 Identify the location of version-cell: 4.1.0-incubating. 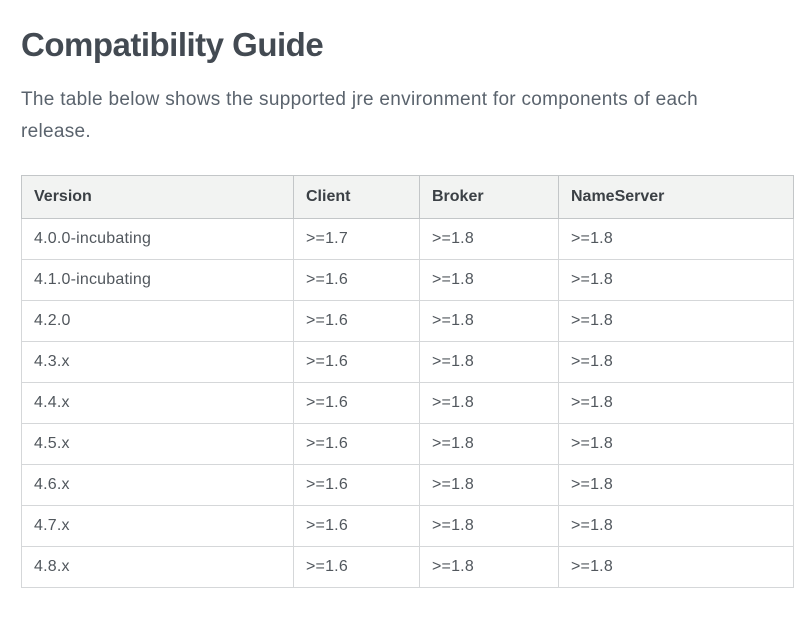
(157, 280).